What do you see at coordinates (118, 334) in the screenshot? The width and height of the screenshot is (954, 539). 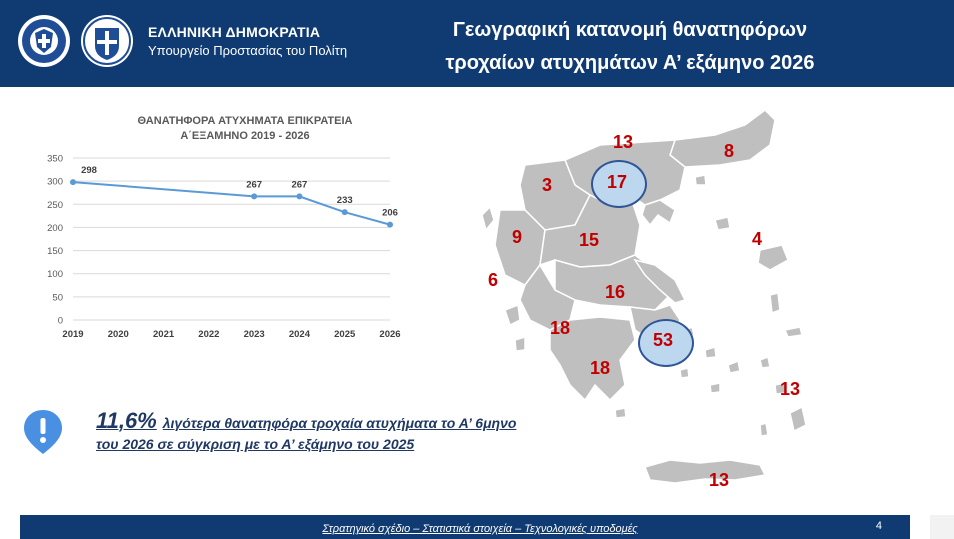 I see `x-tick-label: 2020` at bounding box center [118, 334].